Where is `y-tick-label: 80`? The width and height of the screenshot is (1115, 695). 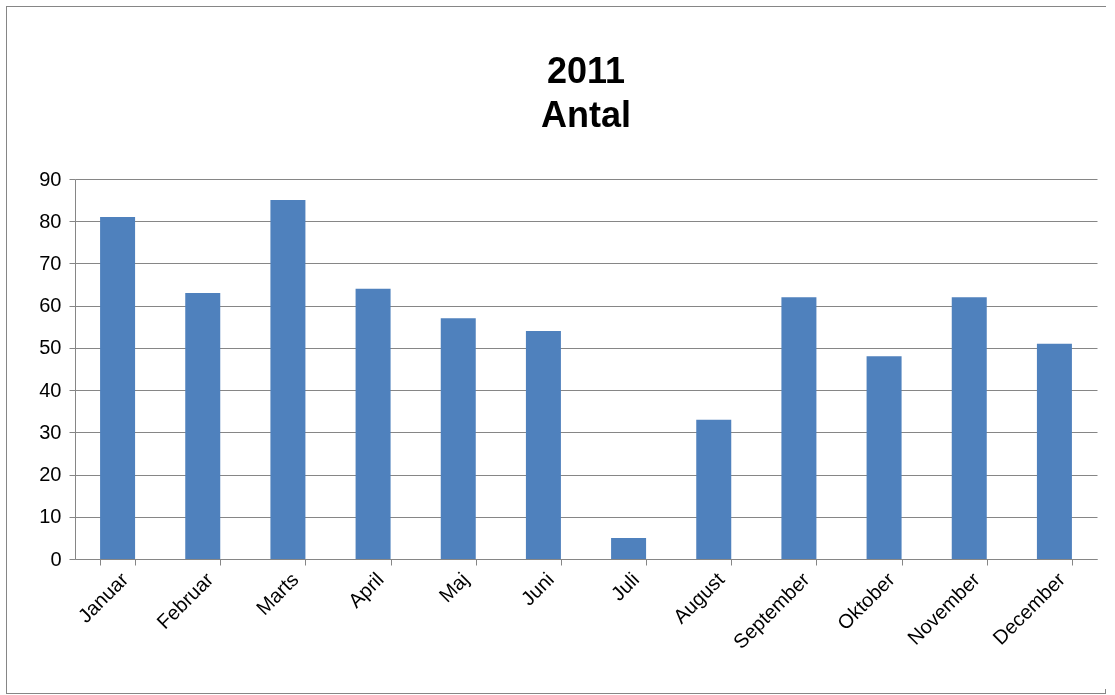
y-tick-label: 80 is located at coordinates (50, 220).